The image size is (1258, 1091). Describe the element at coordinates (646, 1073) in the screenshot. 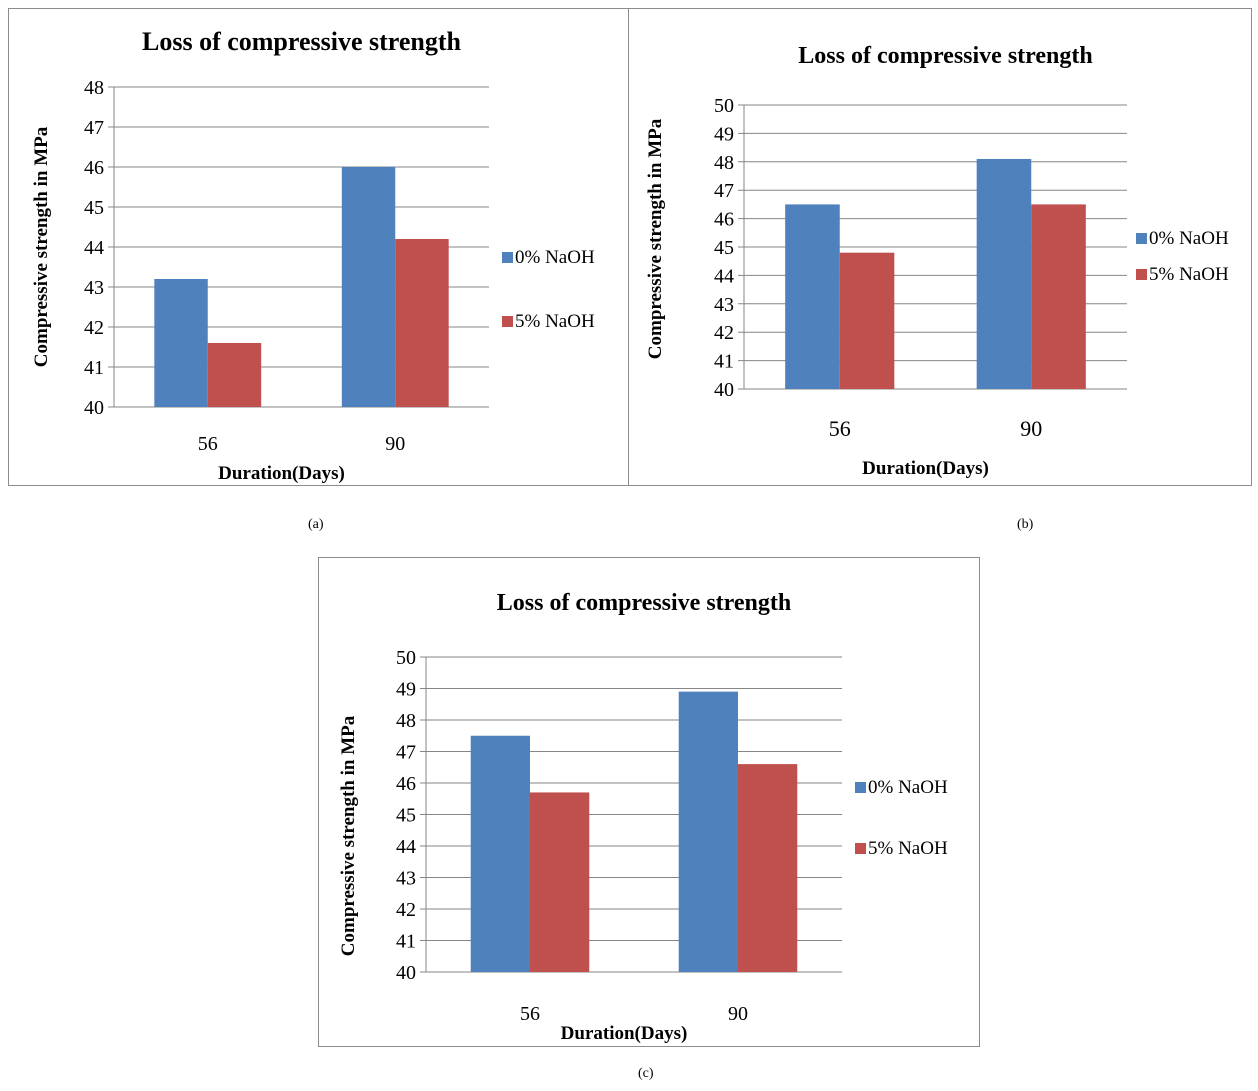

I see `panel-label-c: (c)` at that location.